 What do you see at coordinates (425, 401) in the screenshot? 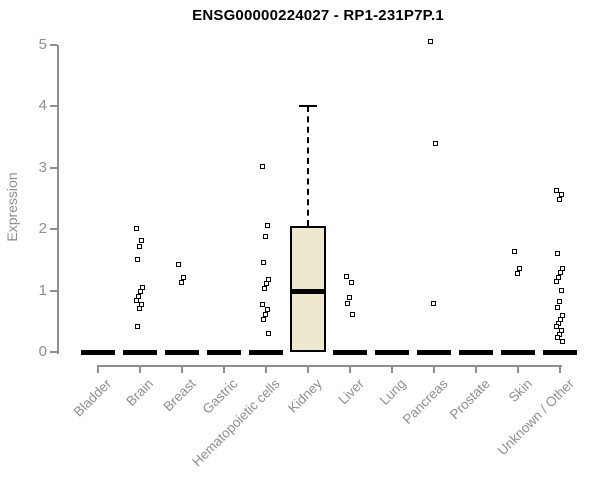
I see `x-tick-label: Pancreas` at bounding box center [425, 401].